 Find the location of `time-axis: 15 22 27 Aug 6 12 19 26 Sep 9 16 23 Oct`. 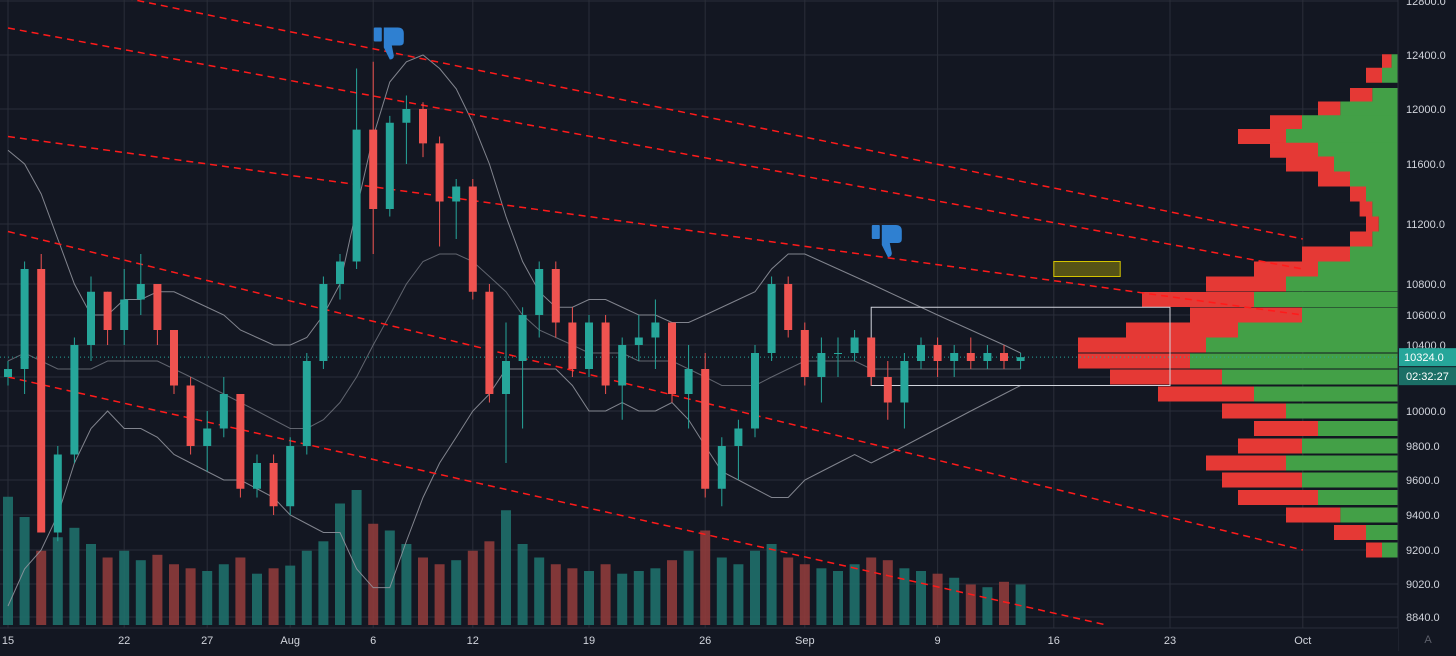

time-axis: 15 22 27 Aug 6 12 19 26 Sep 9 16 23 Oct is located at coordinates (699, 639).